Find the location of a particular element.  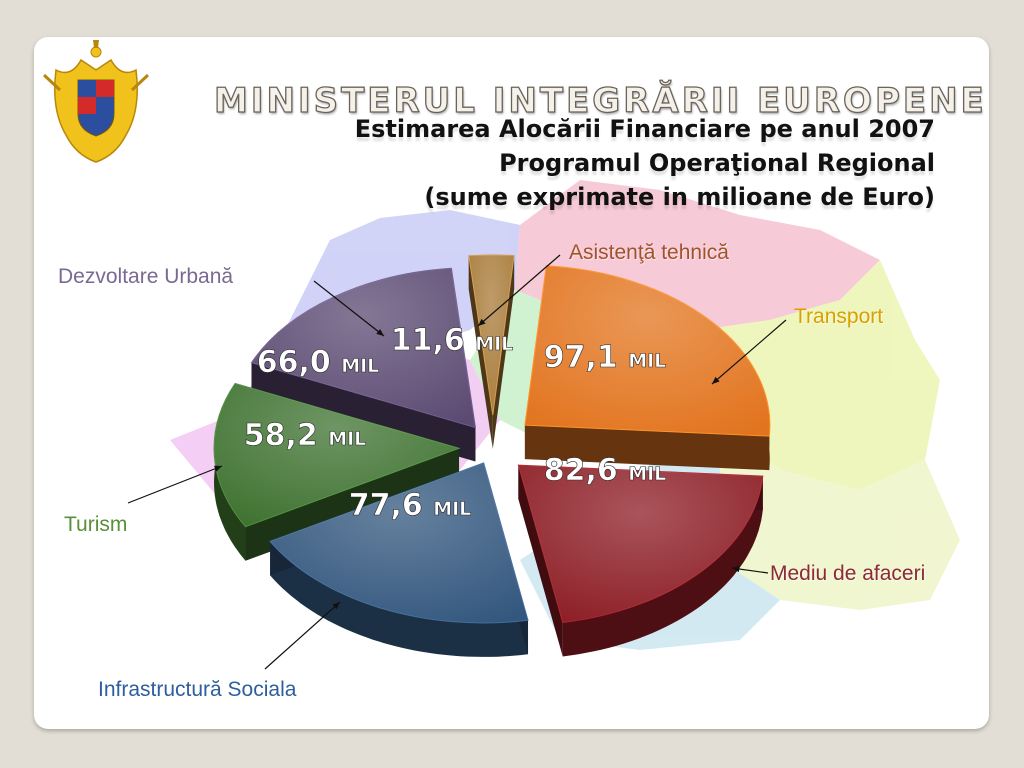

value-label-turism: 58,2 MIL is located at coordinates (305, 435).